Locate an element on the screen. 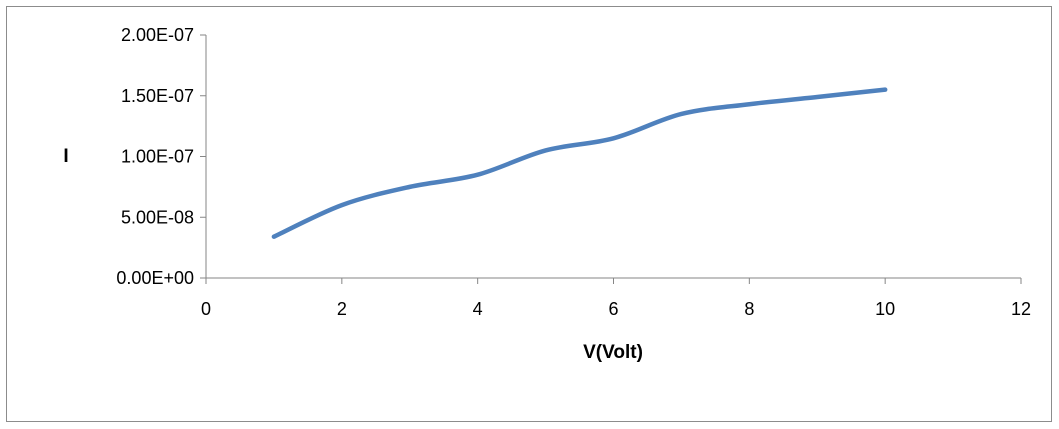  x-axis: 0 2 4 6 8 10 12 is located at coordinates (616, 298).